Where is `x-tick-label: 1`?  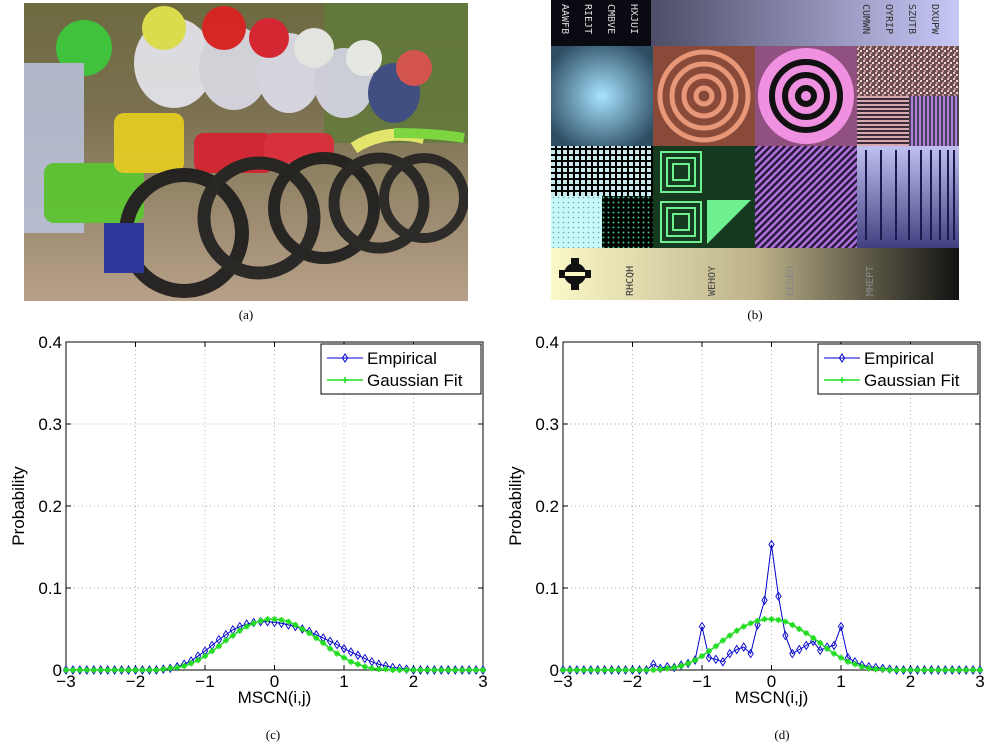 x-tick-label: 1 is located at coordinates (343, 681).